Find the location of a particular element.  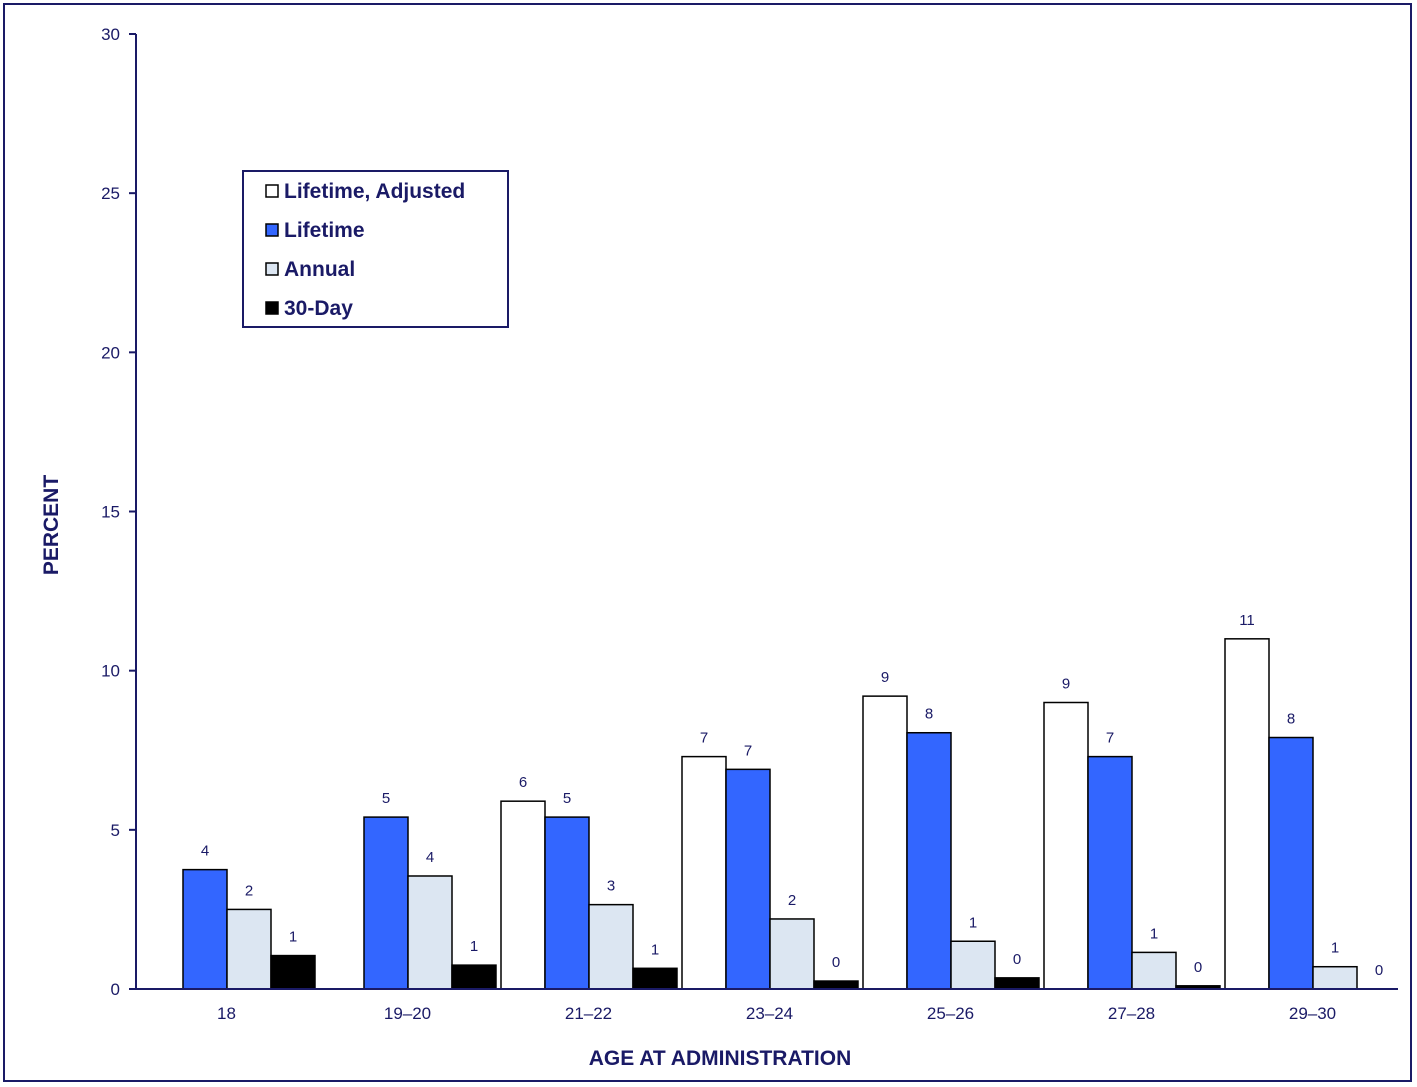

y-tick-label: 5 is located at coordinates (115, 830).